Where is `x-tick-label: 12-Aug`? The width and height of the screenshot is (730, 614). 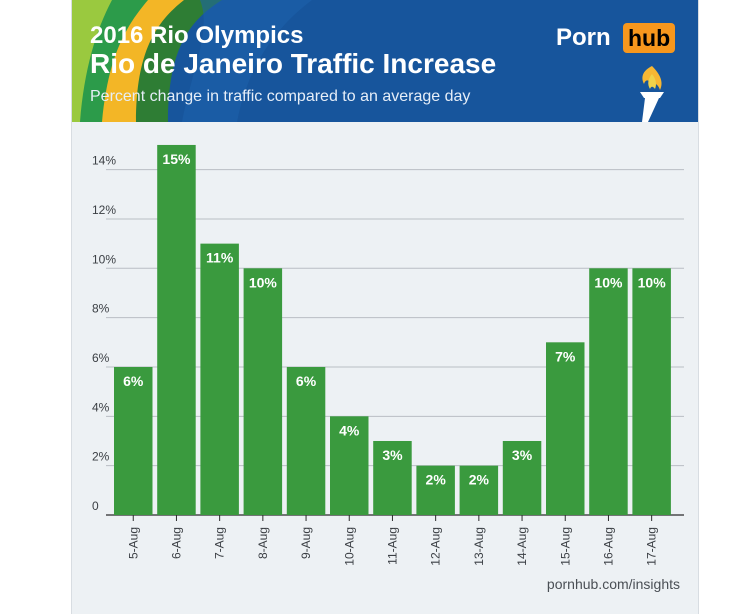
x-tick-label: 12-Aug is located at coordinates (436, 546).